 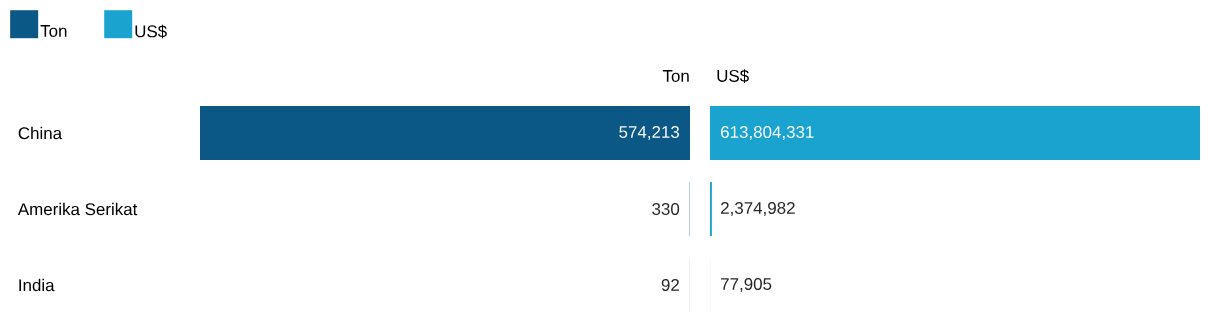 I want to click on y-tick-label: China, so click(x=40, y=133).